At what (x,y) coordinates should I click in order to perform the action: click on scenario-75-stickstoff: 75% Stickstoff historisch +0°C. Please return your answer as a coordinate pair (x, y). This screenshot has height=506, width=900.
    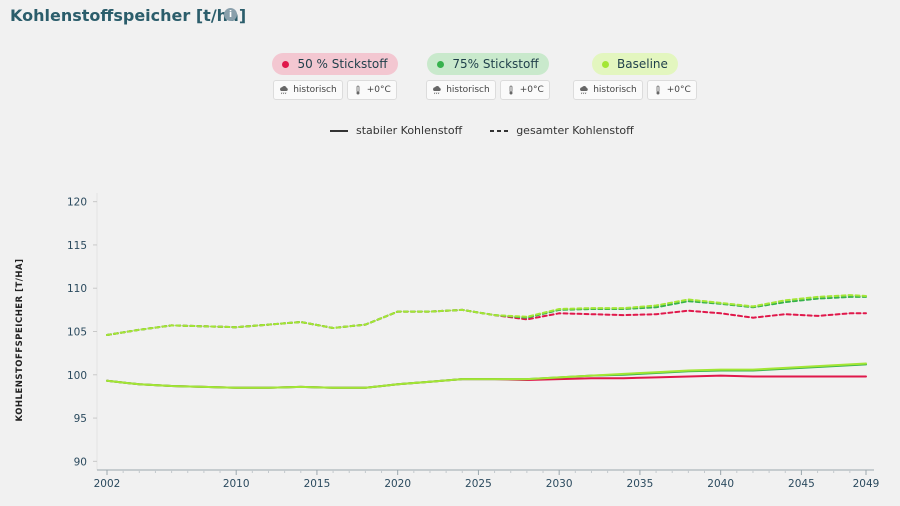
    Looking at the image, I should click on (488, 76).